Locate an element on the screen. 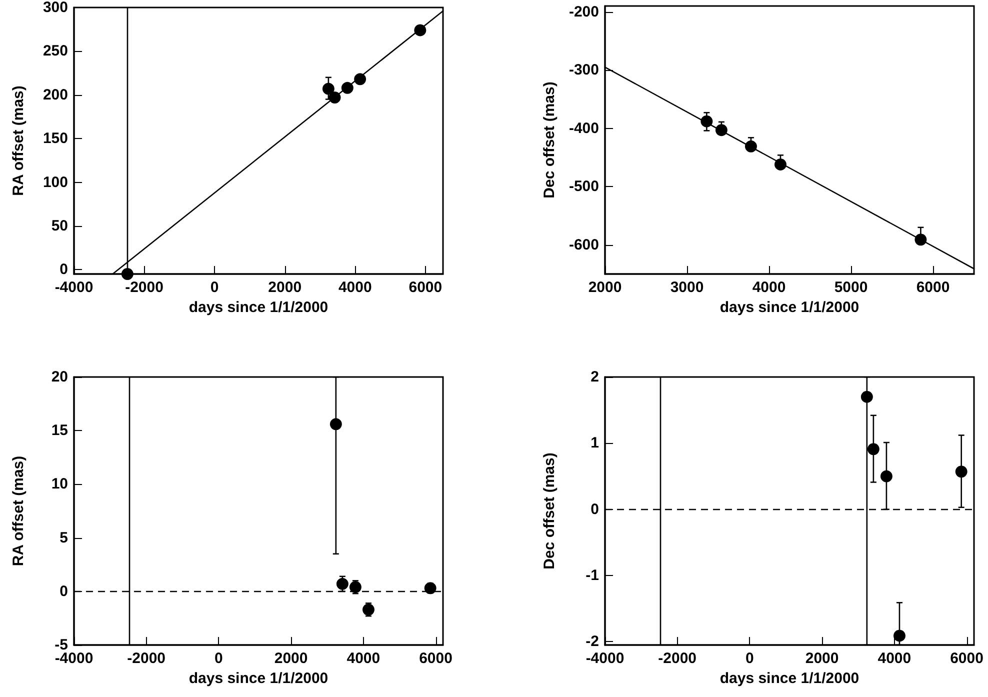 The image size is (988, 697). y-tick-label: -2 is located at coordinates (592, 641).